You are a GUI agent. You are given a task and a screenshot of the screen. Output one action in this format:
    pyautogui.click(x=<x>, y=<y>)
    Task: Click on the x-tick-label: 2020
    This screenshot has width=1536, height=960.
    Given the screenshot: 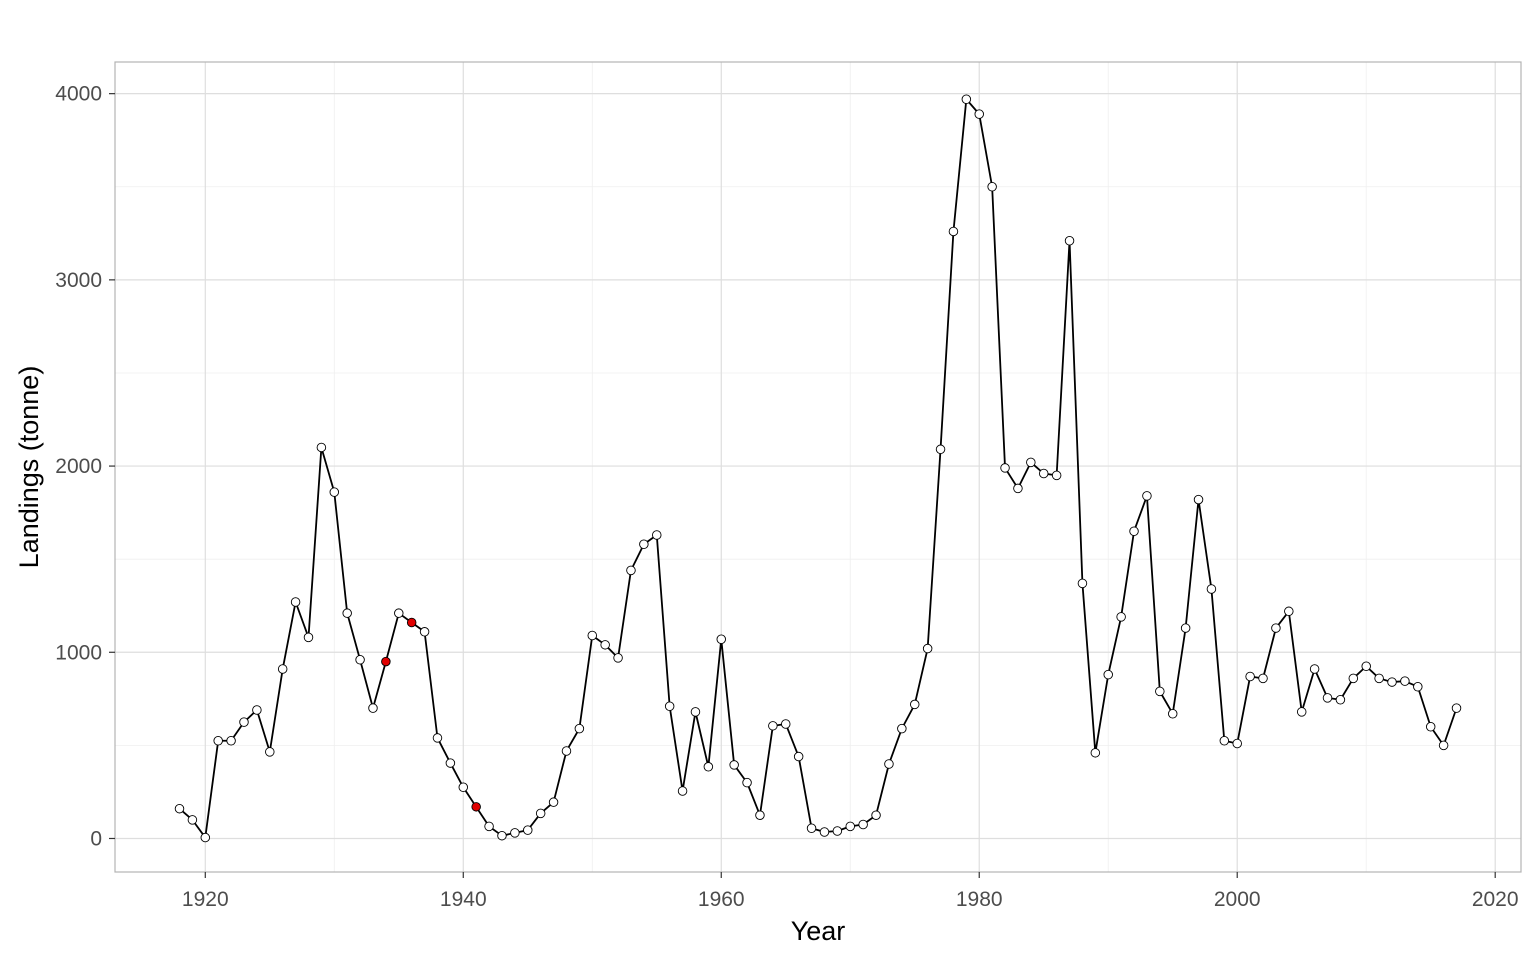 What is the action you would take?
    pyautogui.click(x=1495, y=899)
    